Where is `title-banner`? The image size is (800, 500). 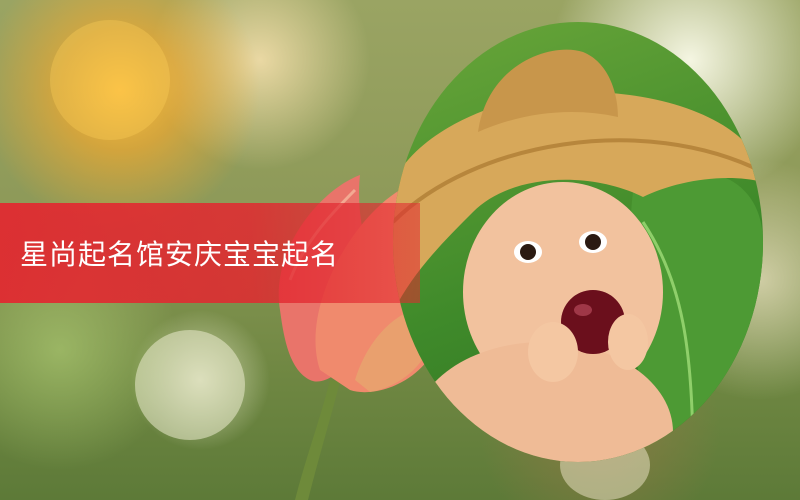
title-banner is located at coordinates (210, 253).